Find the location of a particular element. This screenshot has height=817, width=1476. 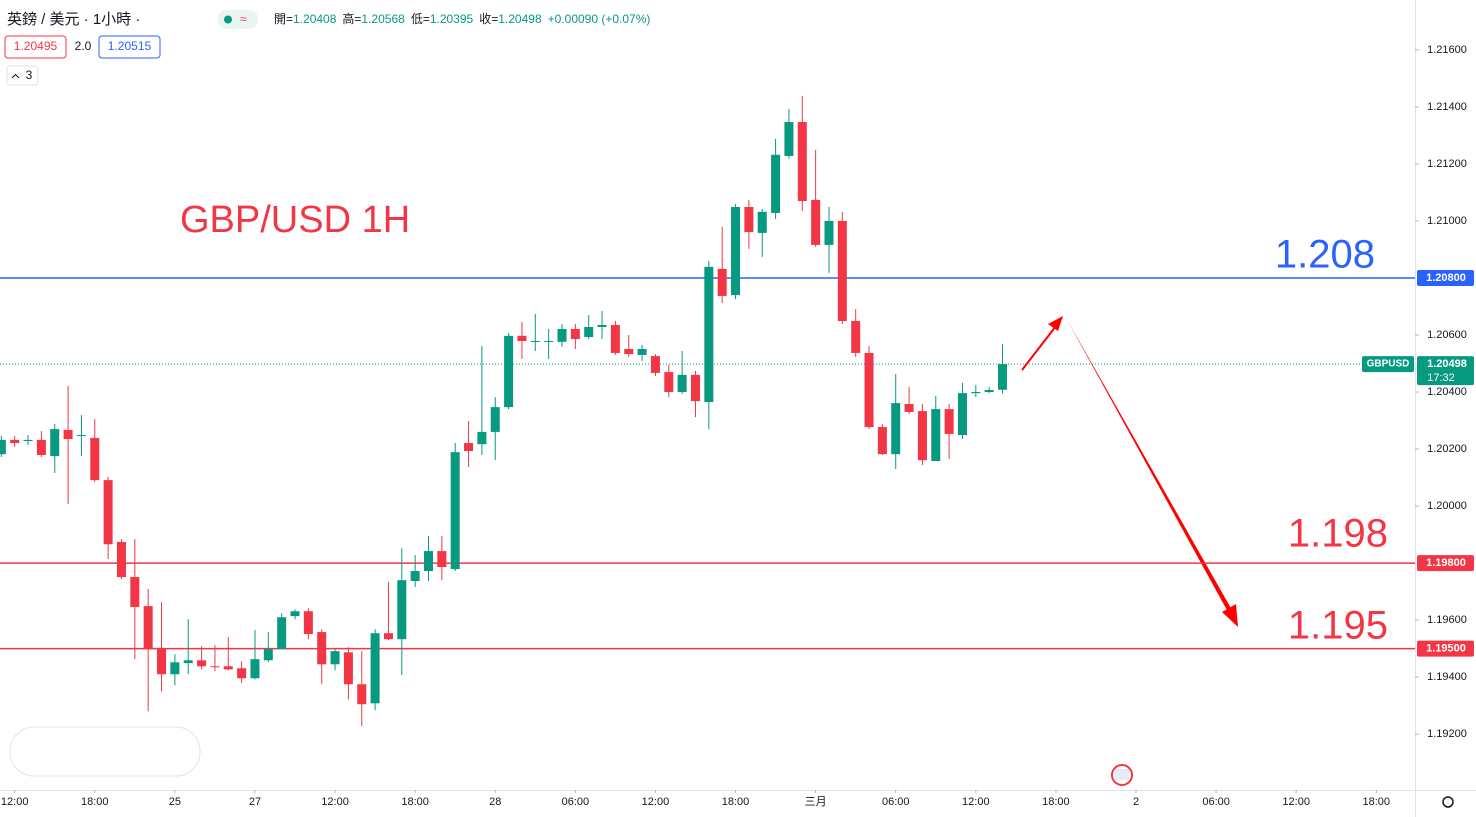

settings-icon is located at coordinates (1448, 802).